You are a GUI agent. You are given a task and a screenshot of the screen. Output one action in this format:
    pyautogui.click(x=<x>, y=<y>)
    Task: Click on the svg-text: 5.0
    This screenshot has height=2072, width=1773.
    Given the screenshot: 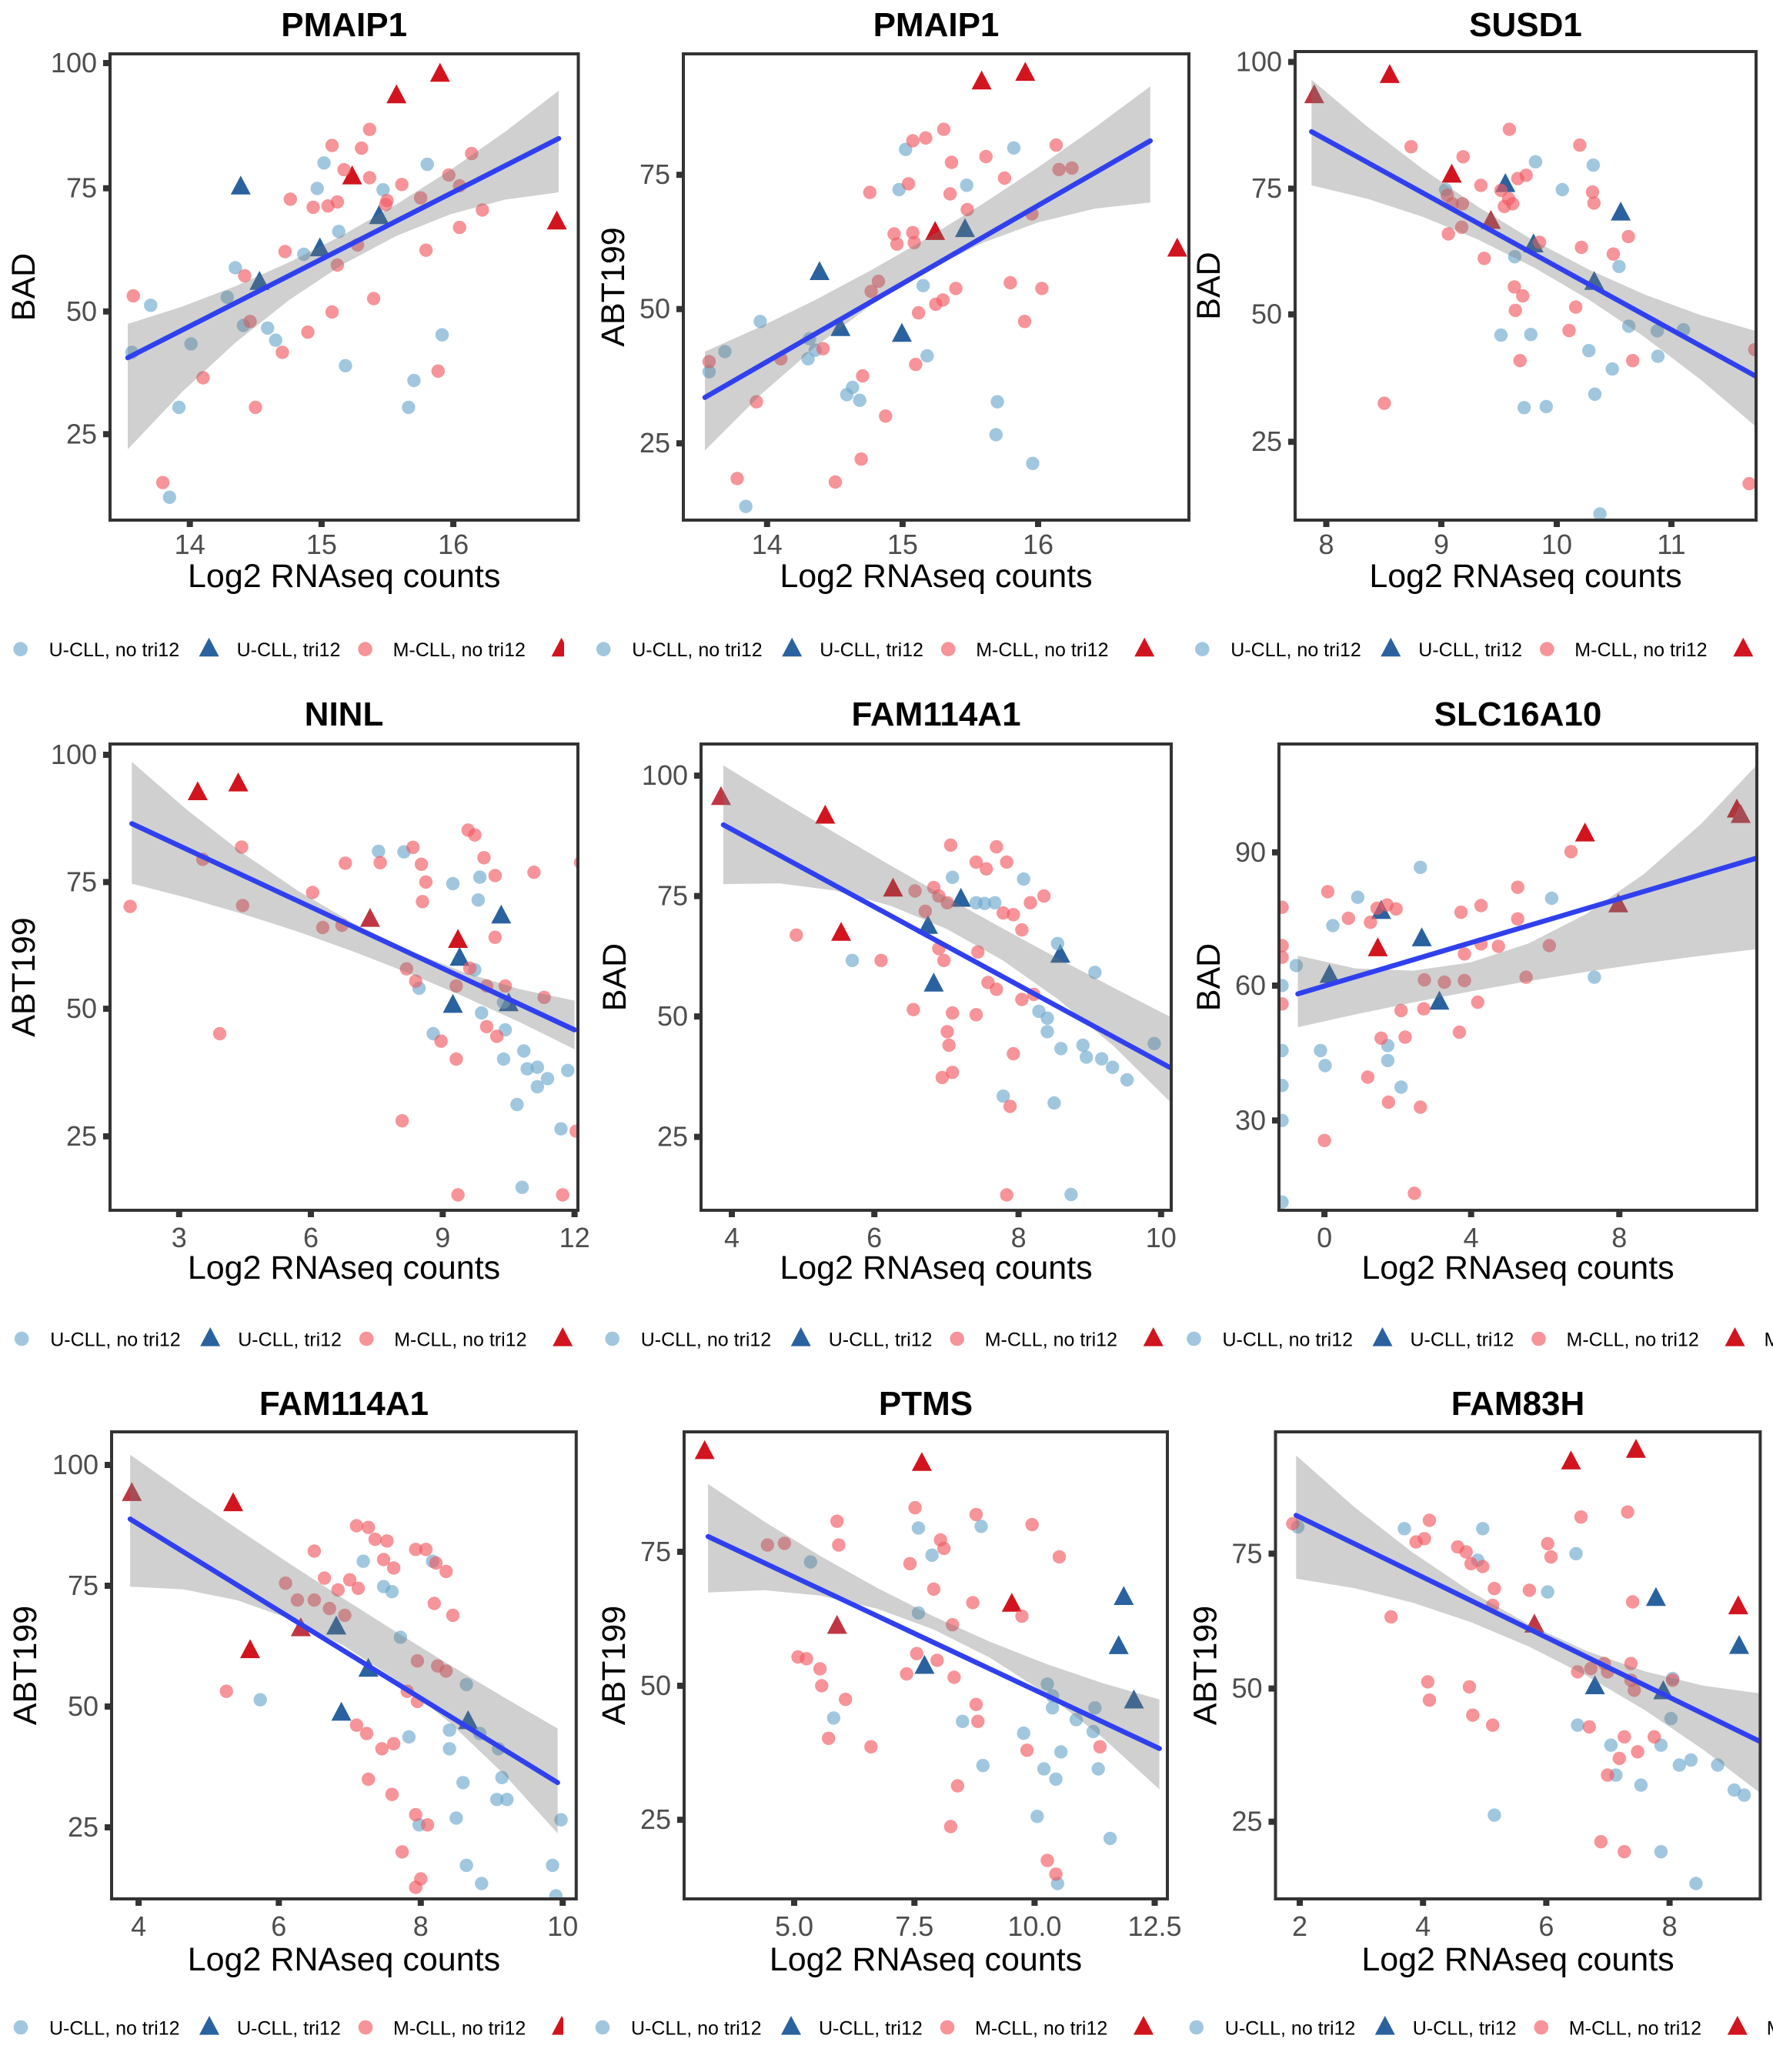 What is the action you would take?
    pyautogui.click(x=794, y=1926)
    